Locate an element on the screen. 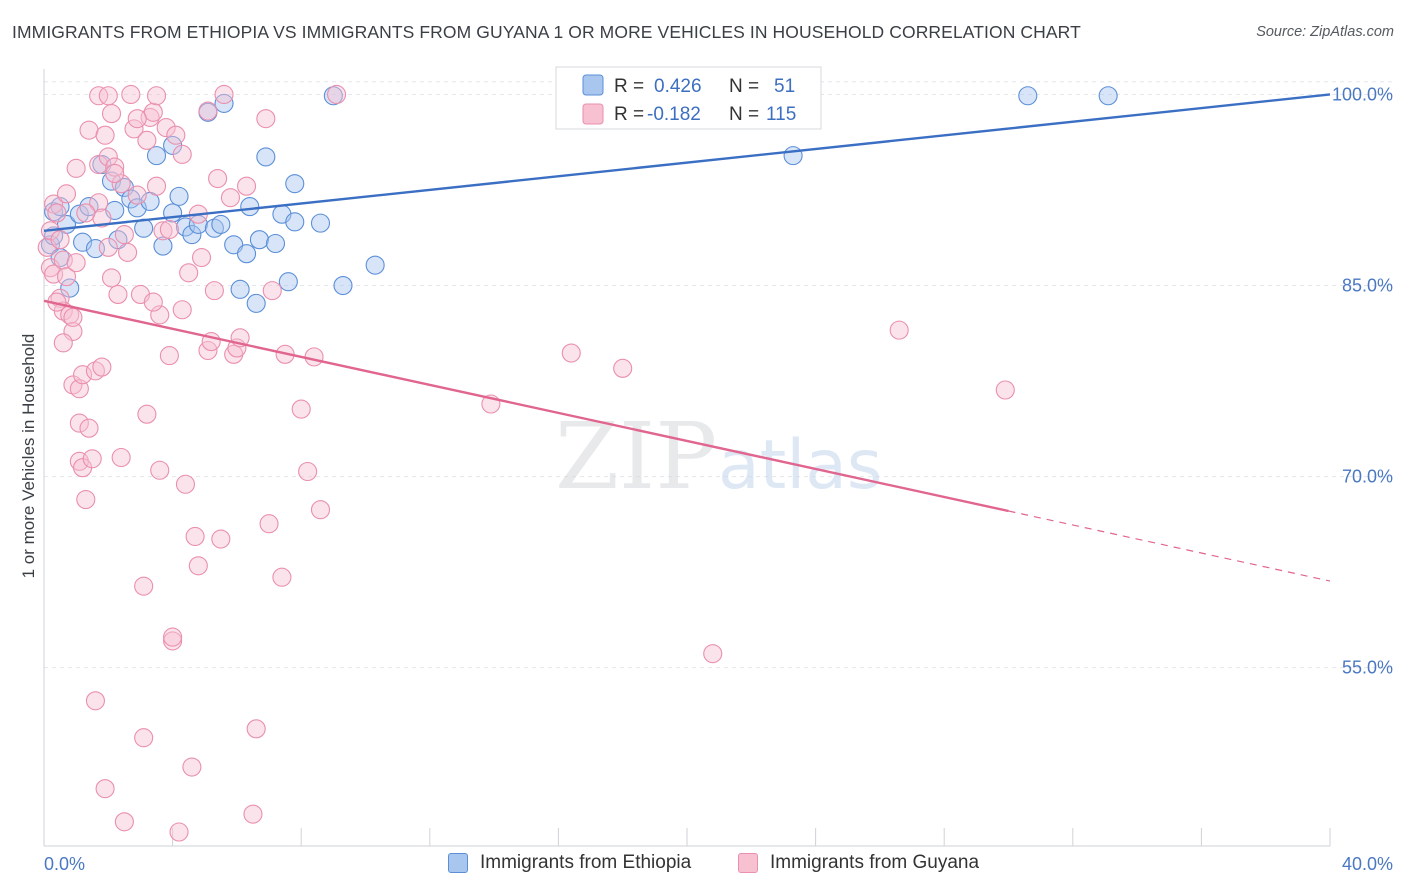  legend-swatch-guyana is located at coordinates (593, 114).